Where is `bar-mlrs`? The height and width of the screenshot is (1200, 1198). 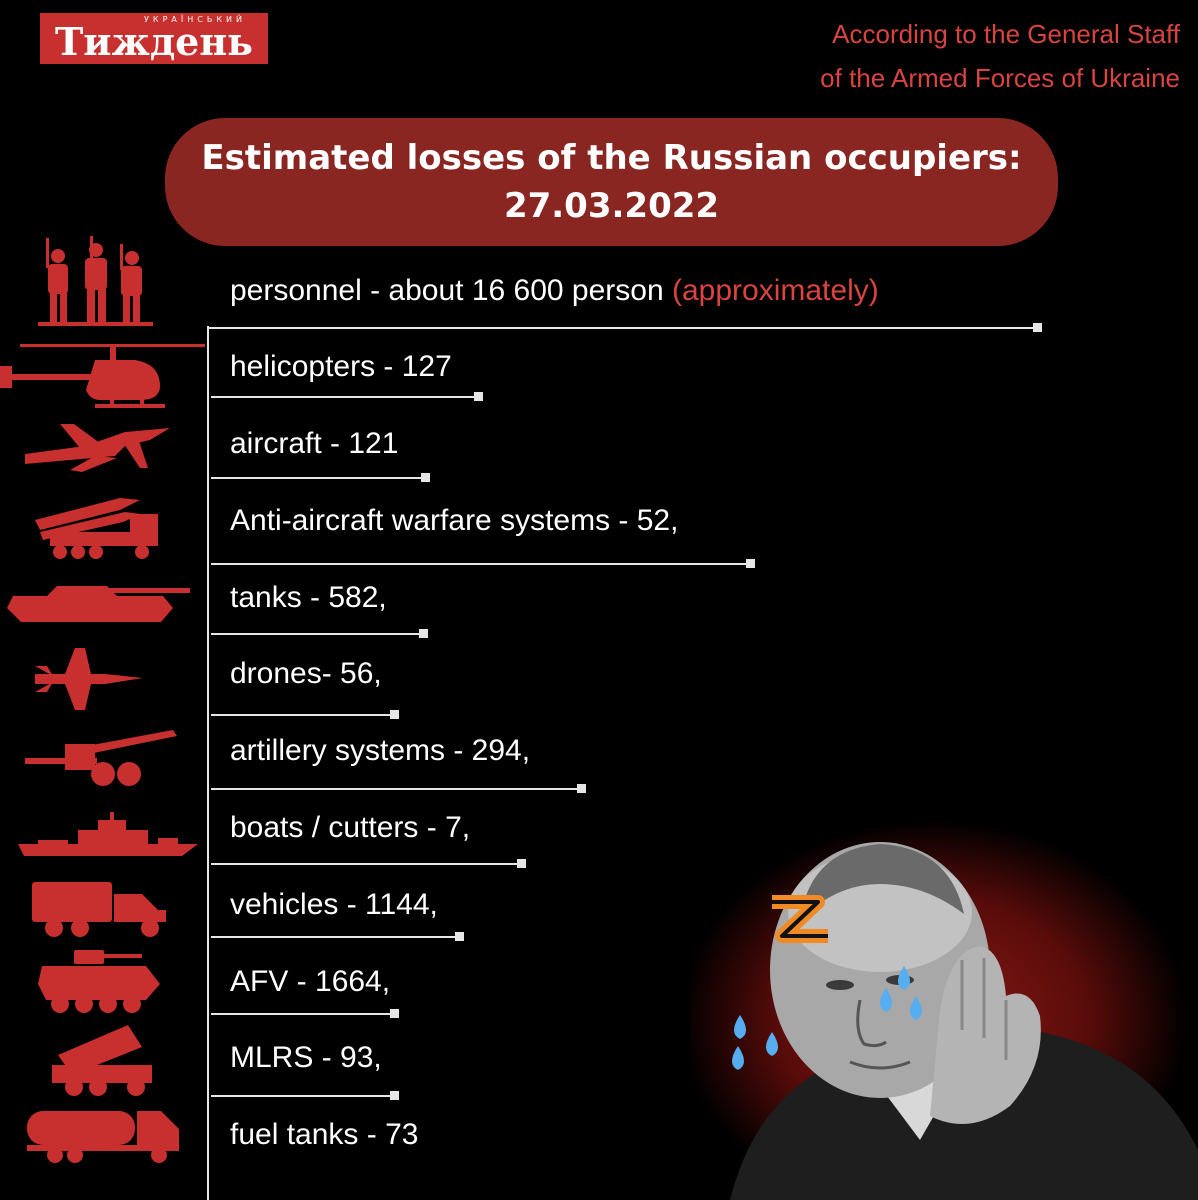
bar-mlrs is located at coordinates (305, 1095).